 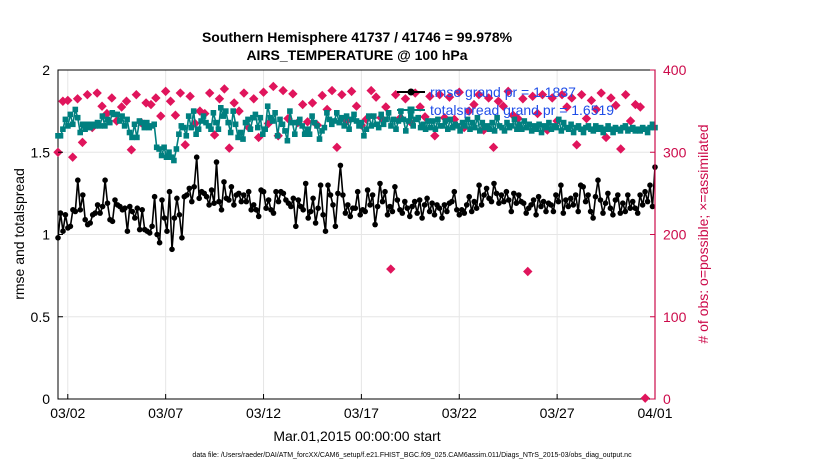 I want to click on y2-tick-label: 100, so click(x=675, y=317).